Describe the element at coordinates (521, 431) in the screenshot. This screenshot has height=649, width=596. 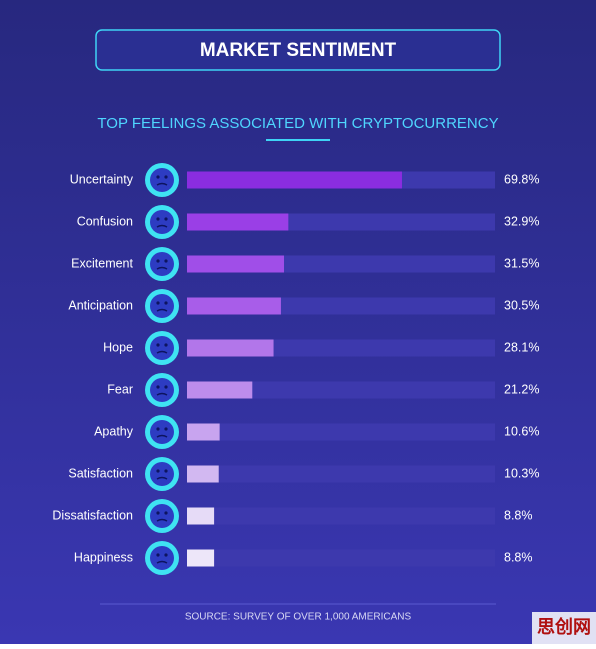
I see `value-label: 10.6%` at that location.